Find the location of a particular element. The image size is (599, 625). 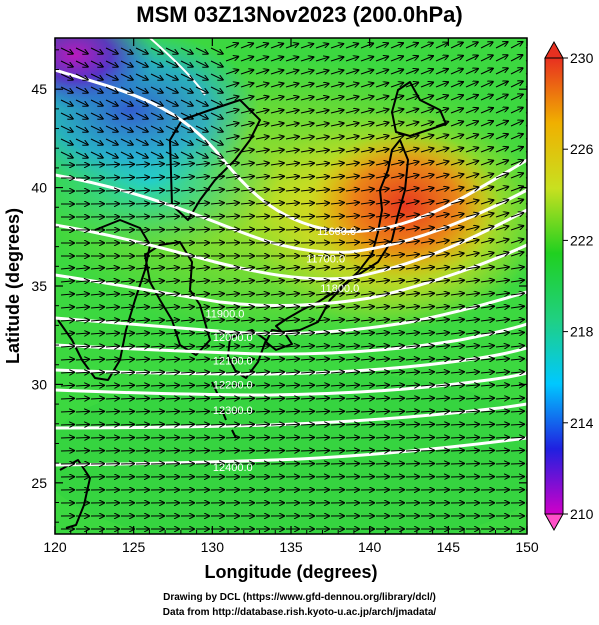

map-title: MSM 03Z13Nov2023 (200.0hPa) is located at coordinates (299, 14).